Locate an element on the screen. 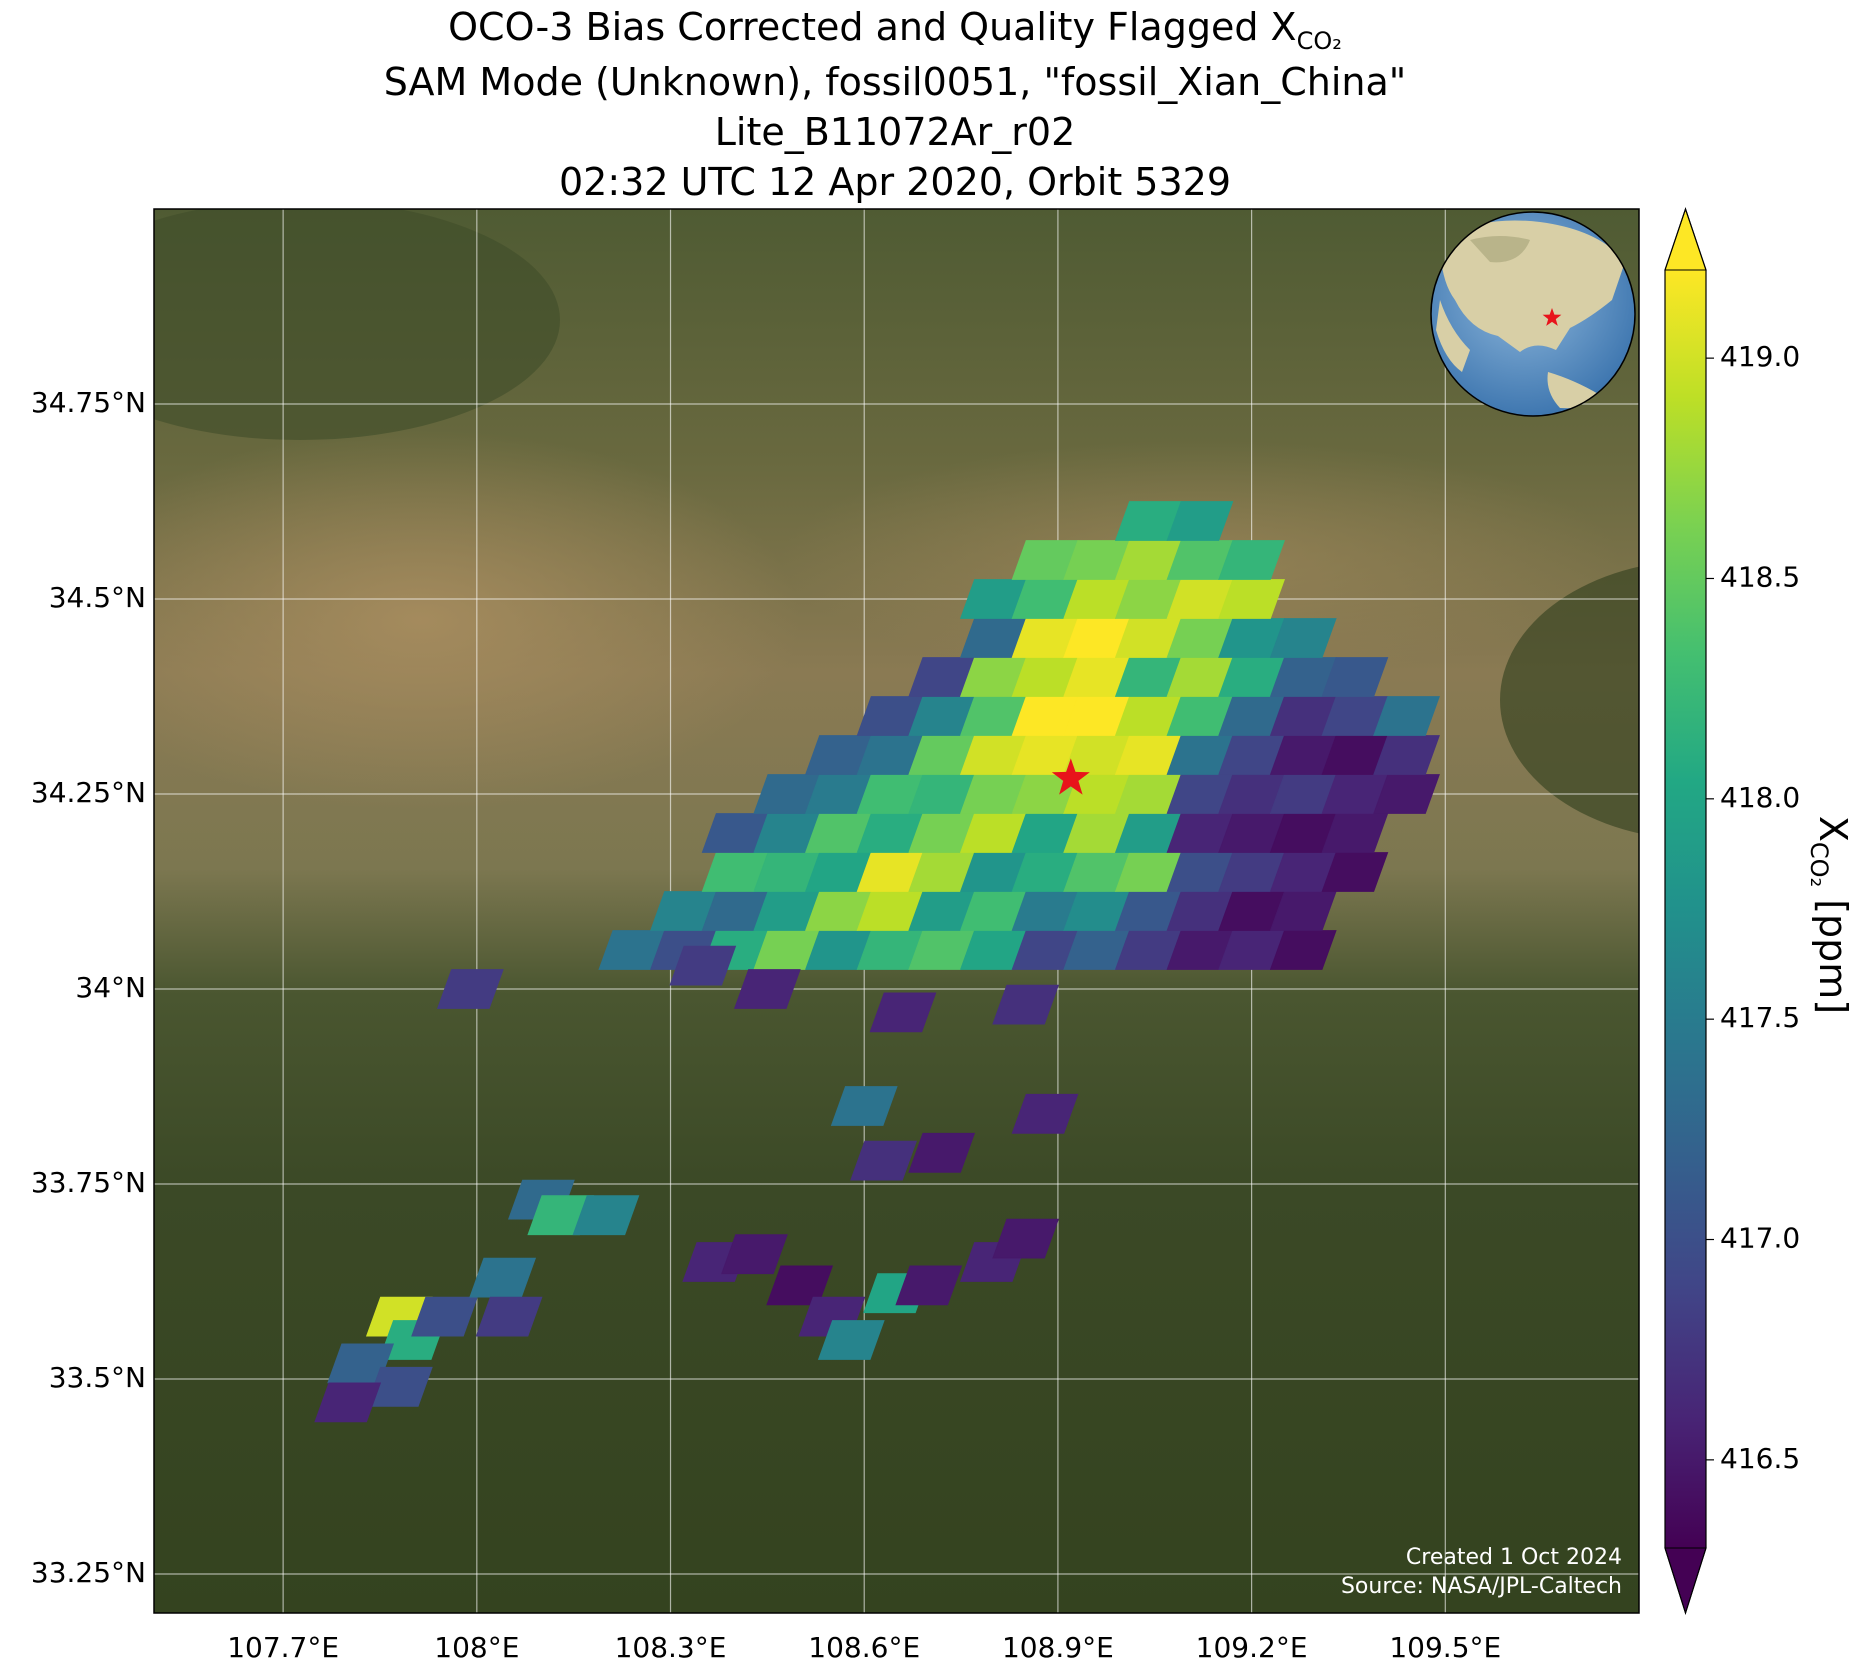 The height and width of the screenshot is (1663, 1860). chart-subtitle: 02:32 UTC 12 Apr 2020, Orbit 5329 is located at coordinates (895, 182).